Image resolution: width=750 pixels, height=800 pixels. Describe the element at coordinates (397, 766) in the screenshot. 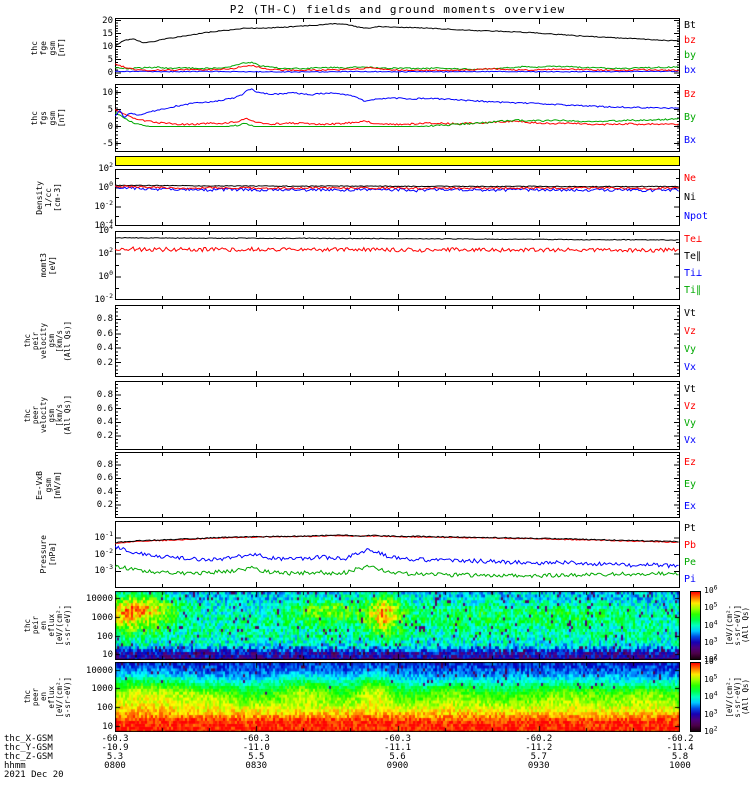

I see `axis-value-time: 0900` at that location.